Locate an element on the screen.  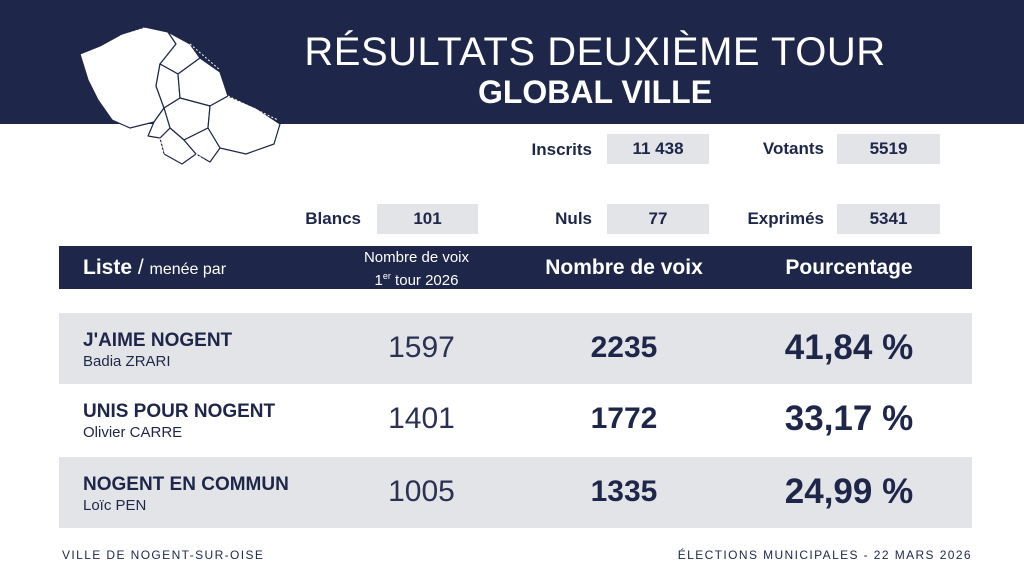
votes-count: 1772 is located at coordinates (624, 418).